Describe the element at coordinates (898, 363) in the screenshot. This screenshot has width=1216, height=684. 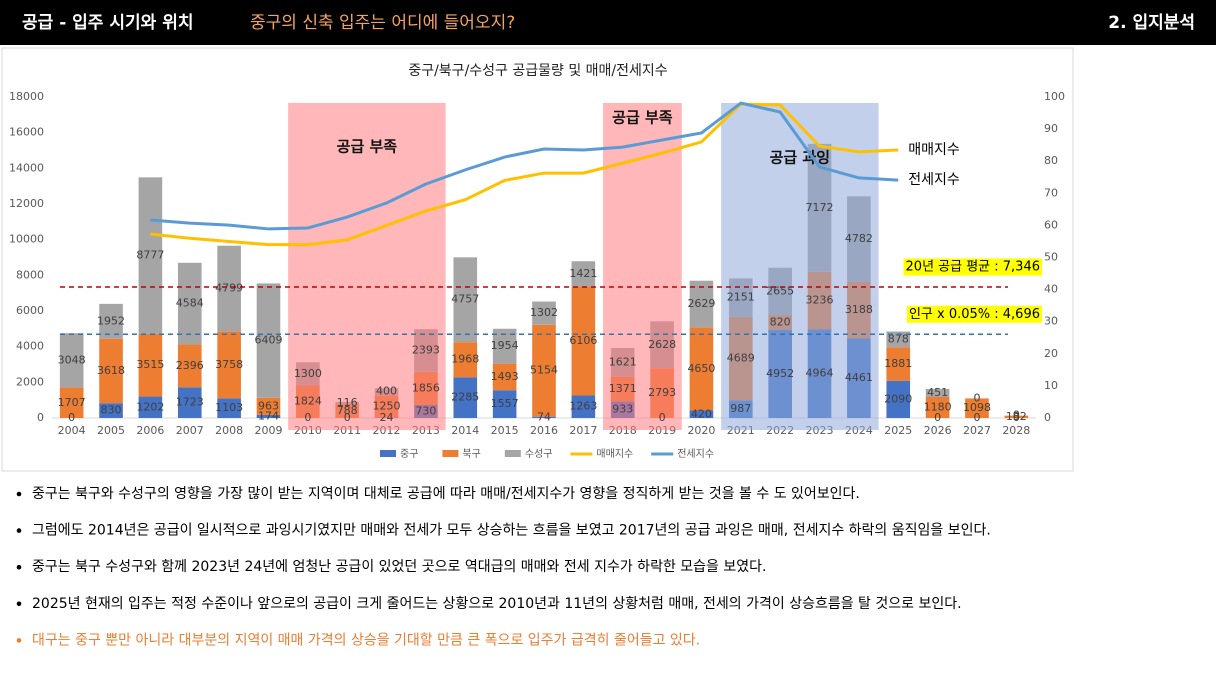
I see `data-label: 1881` at that location.